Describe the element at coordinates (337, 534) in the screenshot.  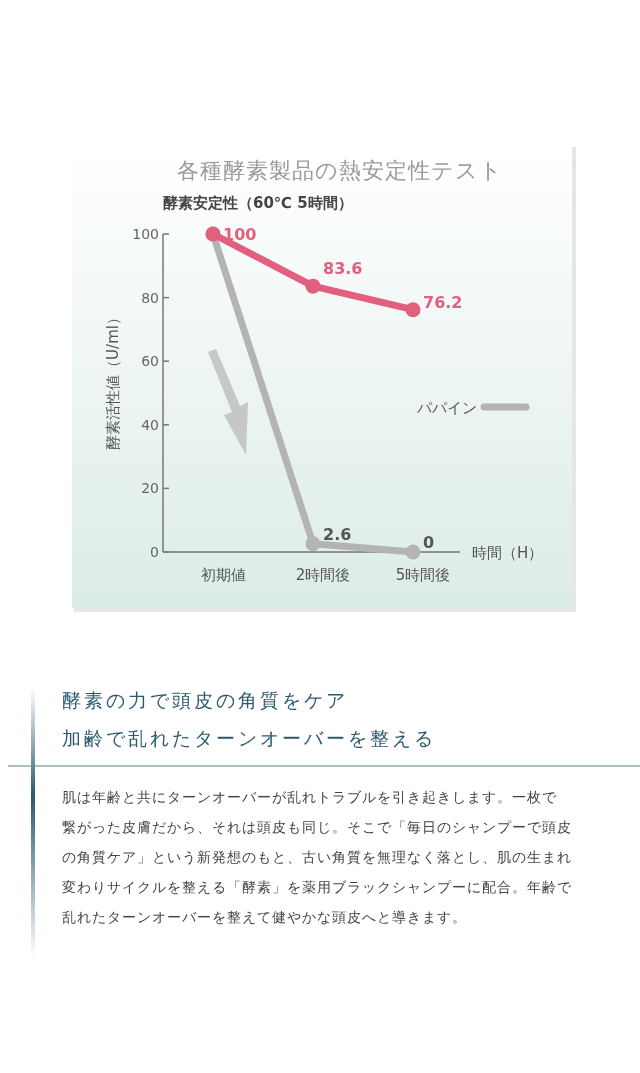
I see `data-label: 2.6` at that location.